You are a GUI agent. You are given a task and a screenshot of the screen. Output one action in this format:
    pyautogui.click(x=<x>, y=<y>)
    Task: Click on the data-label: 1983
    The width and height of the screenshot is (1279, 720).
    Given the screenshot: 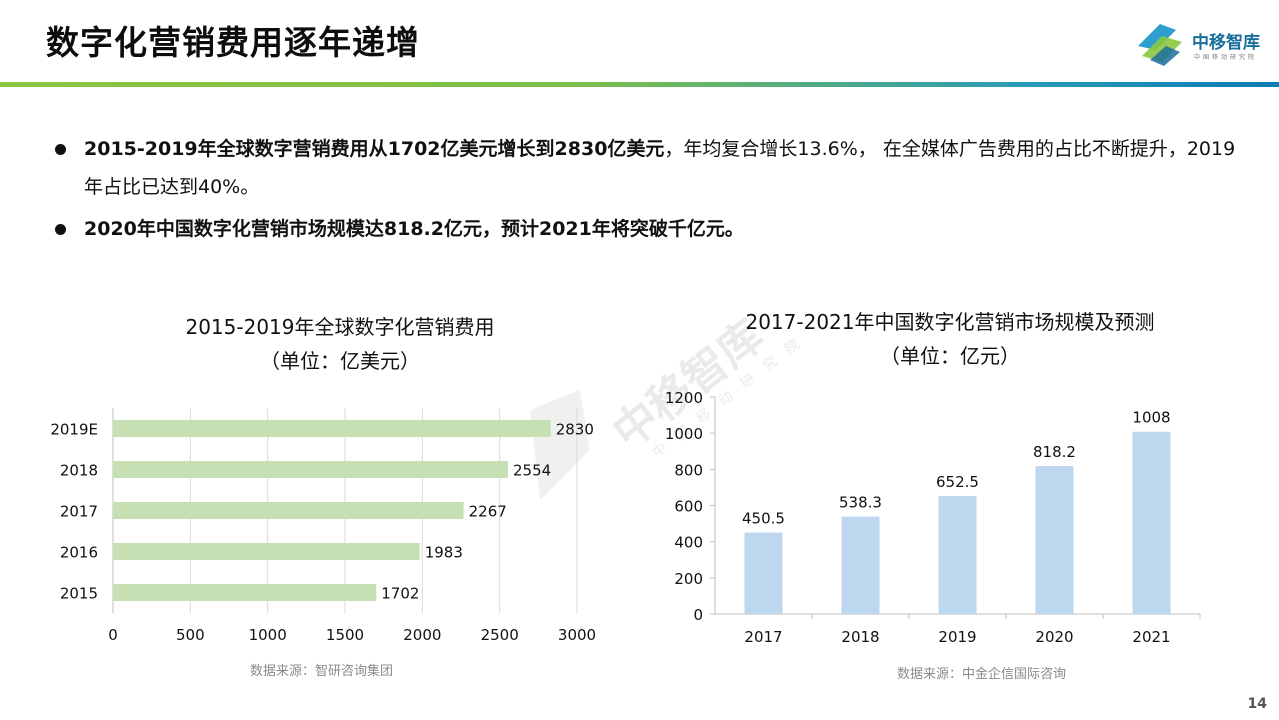 What is the action you would take?
    pyautogui.click(x=444, y=553)
    